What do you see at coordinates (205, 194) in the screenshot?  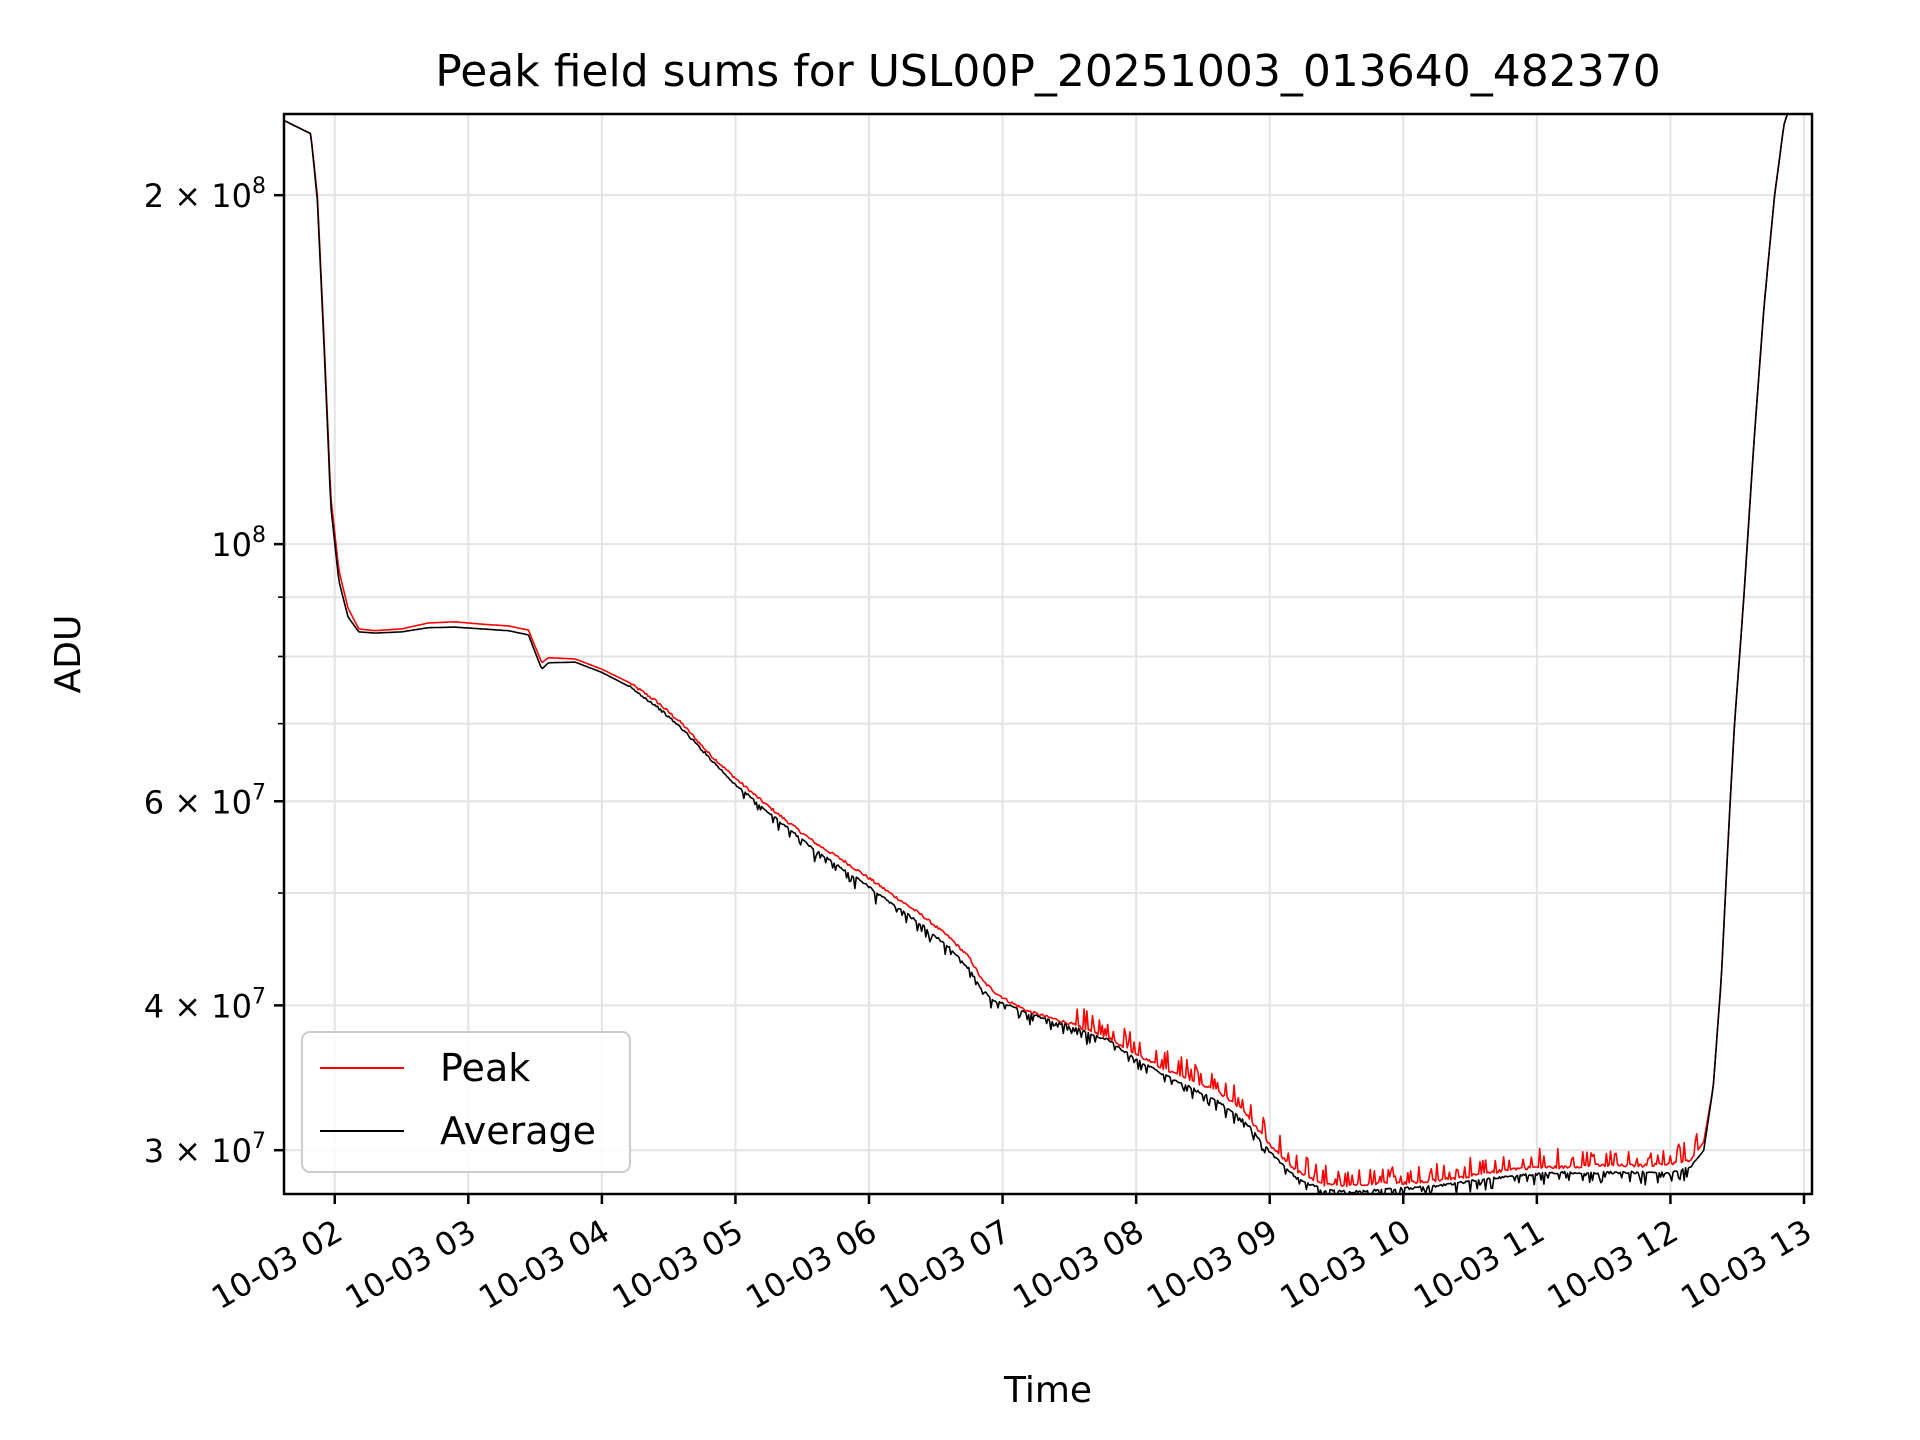 I see `y-tick-label: 2 × 108` at bounding box center [205, 194].